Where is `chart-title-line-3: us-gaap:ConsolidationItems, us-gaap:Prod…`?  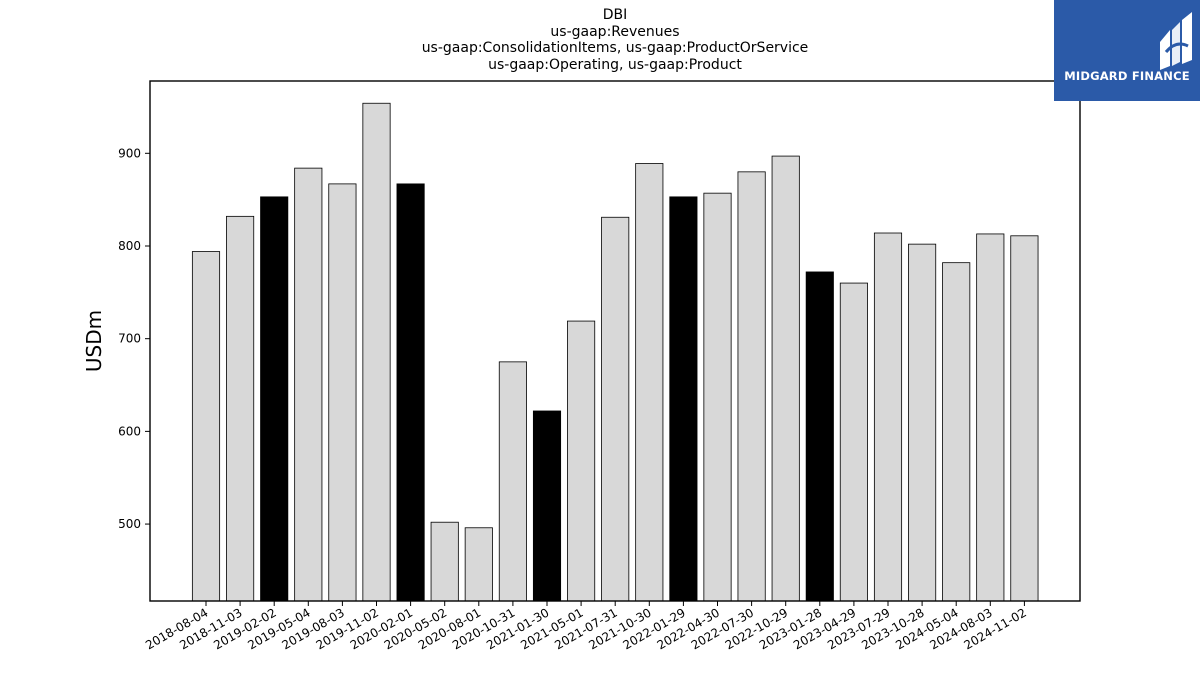
chart-title-line-3: us-gaap:ConsolidationItems, us-gaap:Prod… is located at coordinates (615, 48).